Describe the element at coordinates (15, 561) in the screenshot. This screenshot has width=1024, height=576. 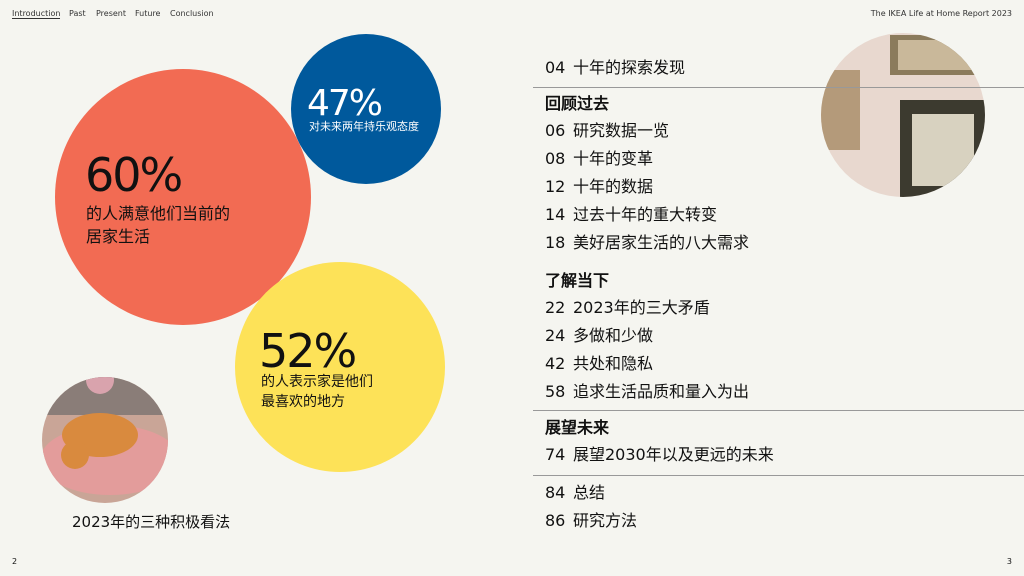
I see `page-number: 2` at that location.